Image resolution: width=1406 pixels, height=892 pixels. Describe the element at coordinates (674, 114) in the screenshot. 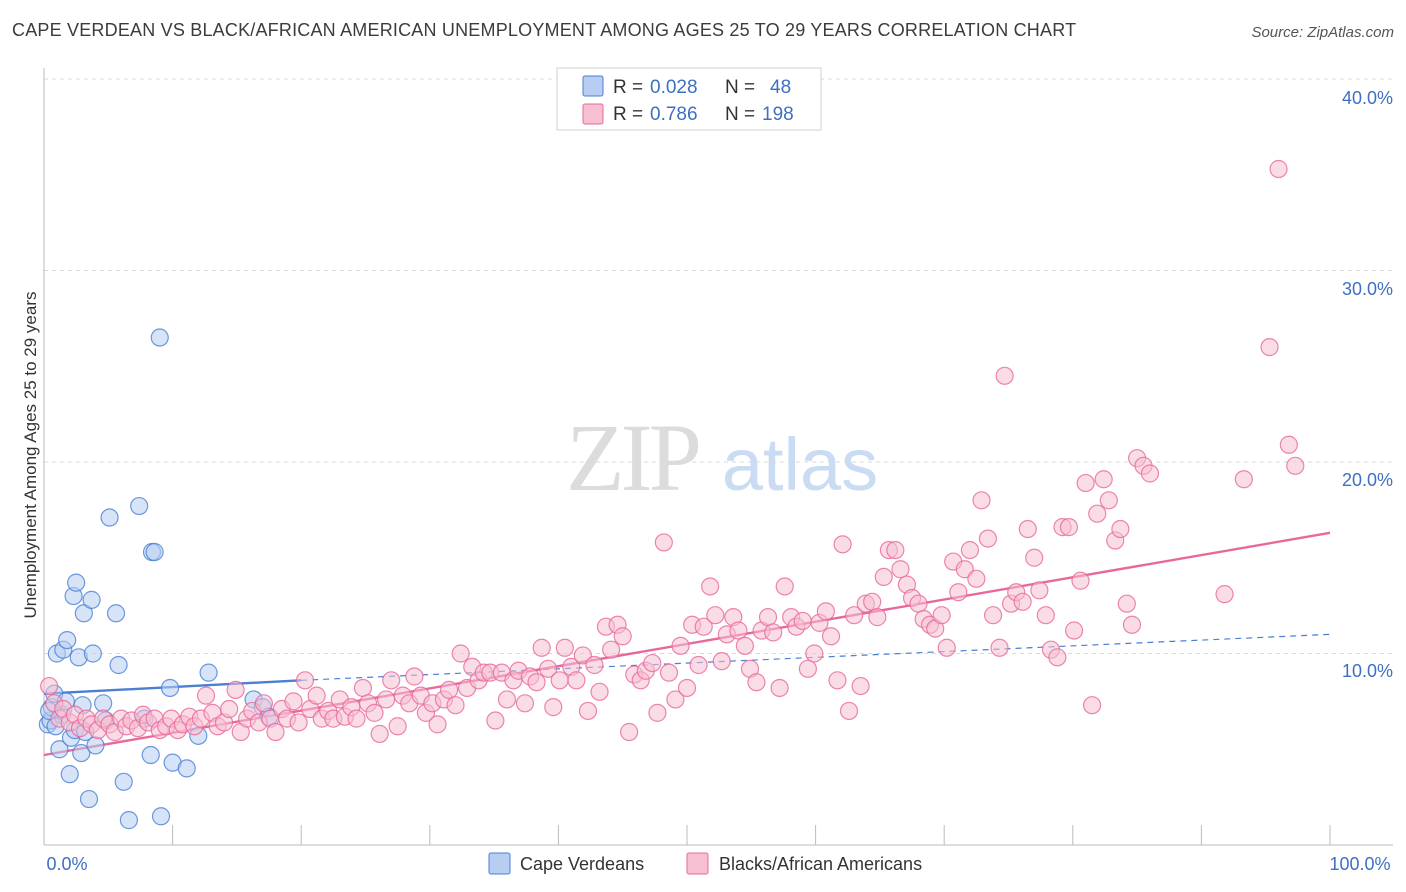

I see `legend-r-value-2: 0.786` at that location.